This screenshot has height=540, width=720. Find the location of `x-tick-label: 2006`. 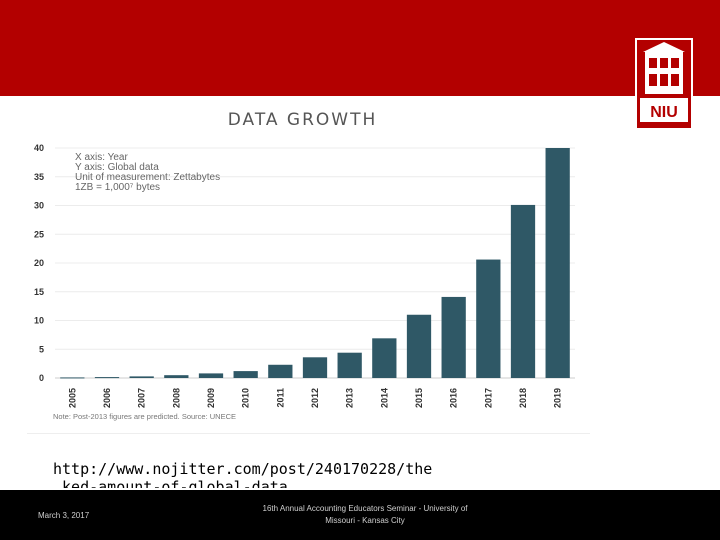

x-tick-label: 2006 is located at coordinates (107, 398).